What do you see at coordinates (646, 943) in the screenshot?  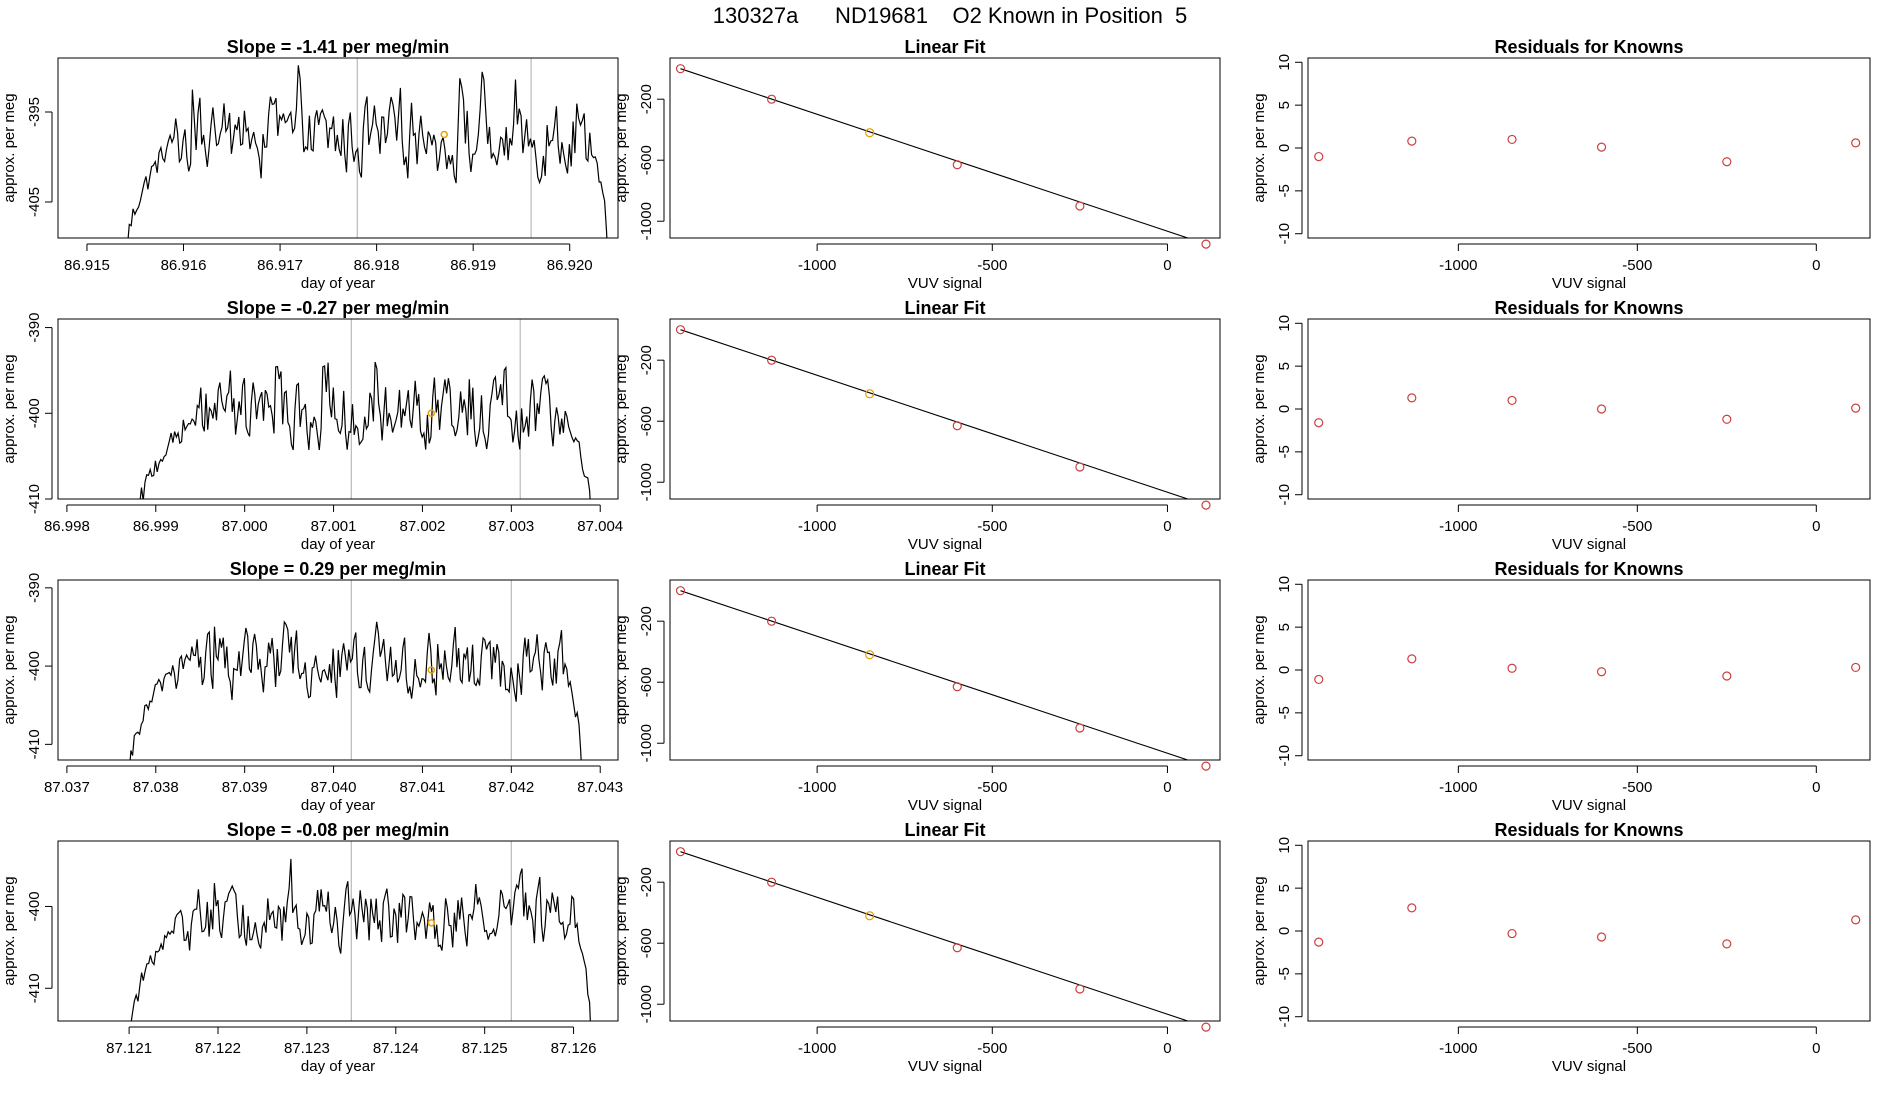 I see `y-tick-label: -600` at bounding box center [646, 943].